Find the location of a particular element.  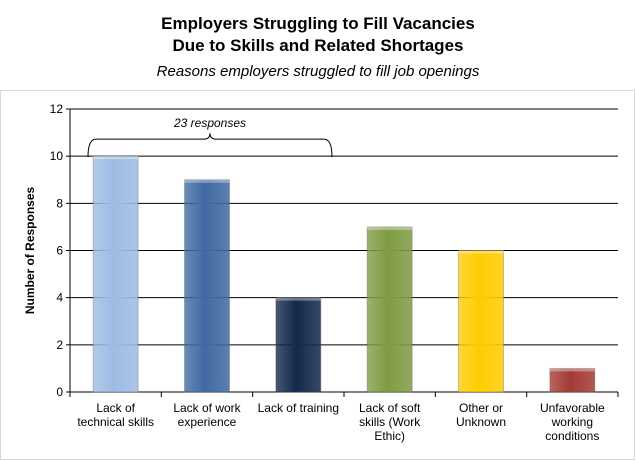

x-tick-label-line: experience is located at coordinates (207, 422).